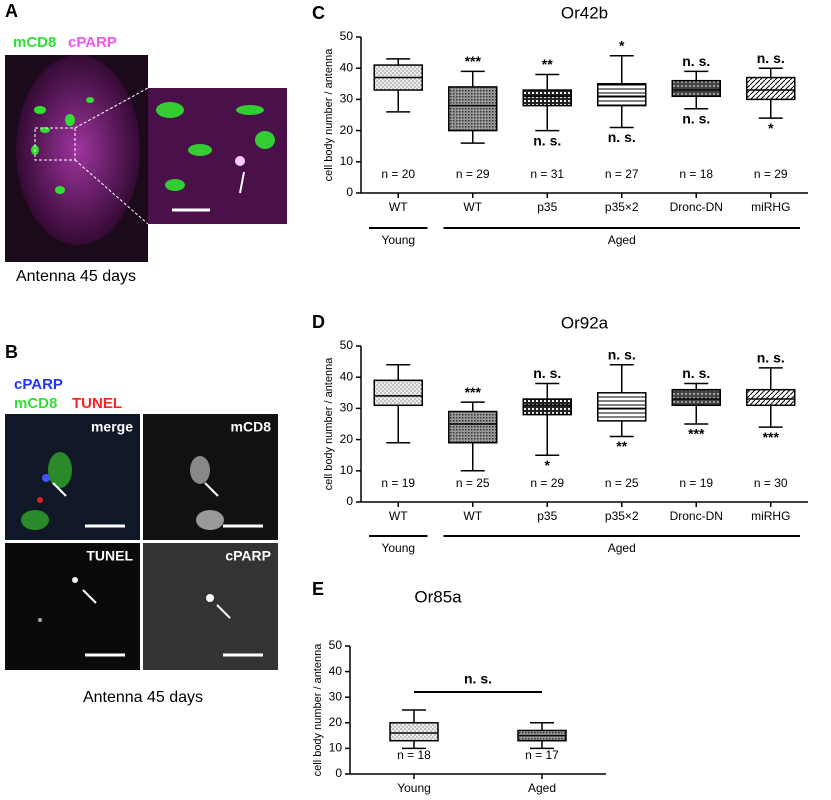 Image resolution: width=831 pixels, height=800 pixels. What do you see at coordinates (240, 161) in the screenshot?
I see `image-cparp-cell` at bounding box center [240, 161].